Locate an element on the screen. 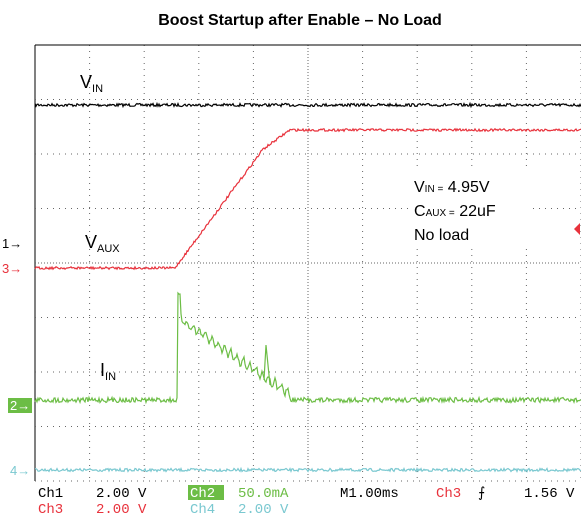  trigger-marker is located at coordinates (577, 229).